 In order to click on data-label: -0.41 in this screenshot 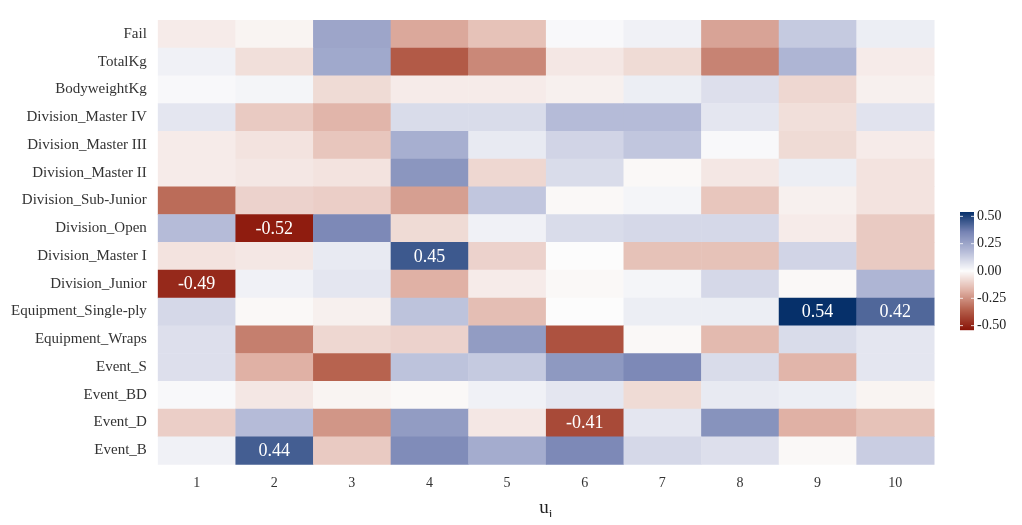, I will do `click(584, 422)`.